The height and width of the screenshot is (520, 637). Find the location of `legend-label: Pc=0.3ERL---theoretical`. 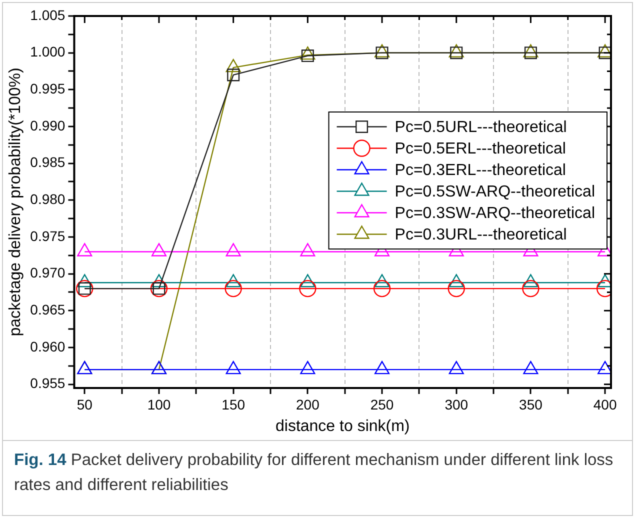

legend-label: Pc=0.3ERL---theoretical is located at coordinates (480, 171).